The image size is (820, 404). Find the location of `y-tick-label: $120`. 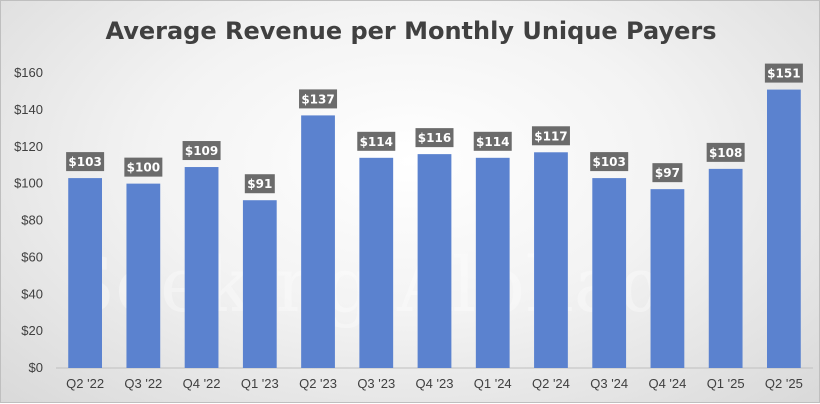

y-tick-label: $120 is located at coordinates (28, 146).